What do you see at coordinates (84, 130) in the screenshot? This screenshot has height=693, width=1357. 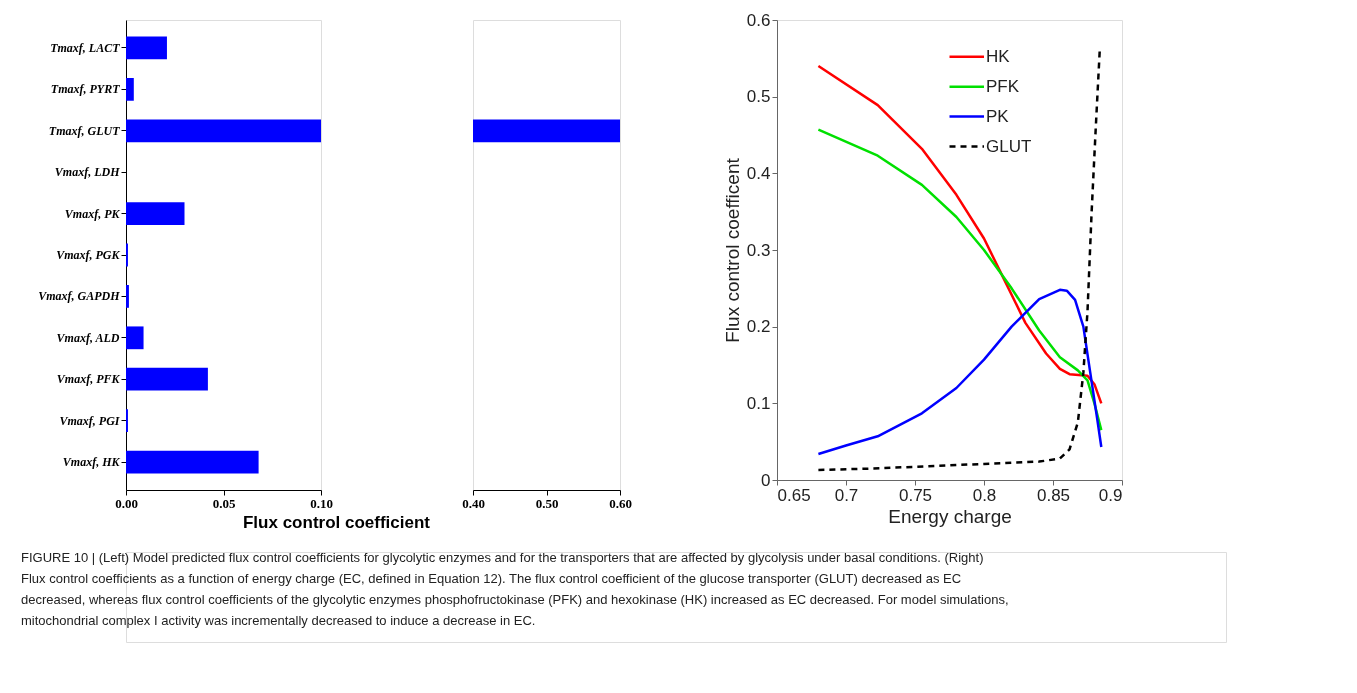 I see `y-tick-label: Tmaxf, GLUT` at bounding box center [84, 130].